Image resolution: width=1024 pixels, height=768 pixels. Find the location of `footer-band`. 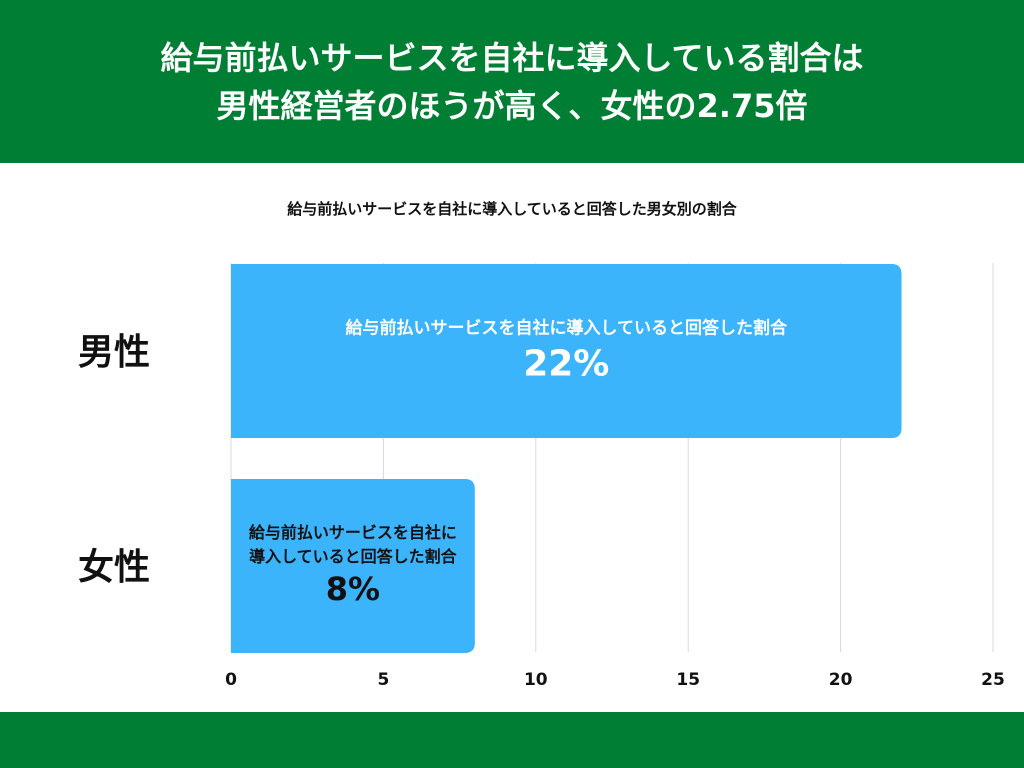

footer-band is located at coordinates (512, 740).